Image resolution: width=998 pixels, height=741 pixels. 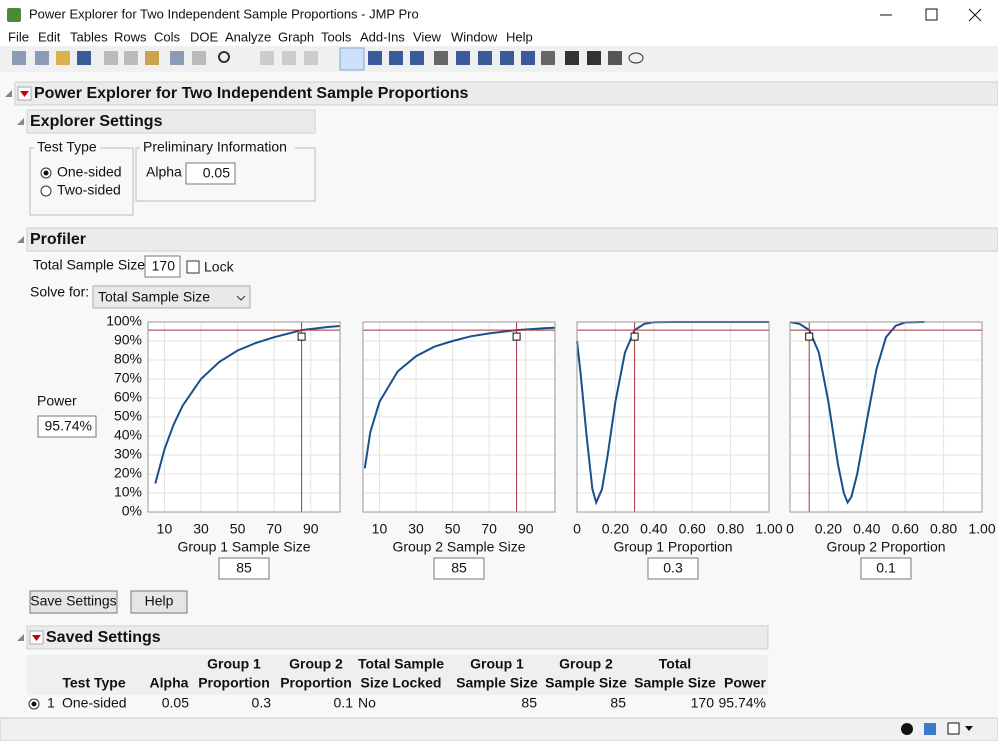 I want to click on app-icon, so click(x=14, y=15).